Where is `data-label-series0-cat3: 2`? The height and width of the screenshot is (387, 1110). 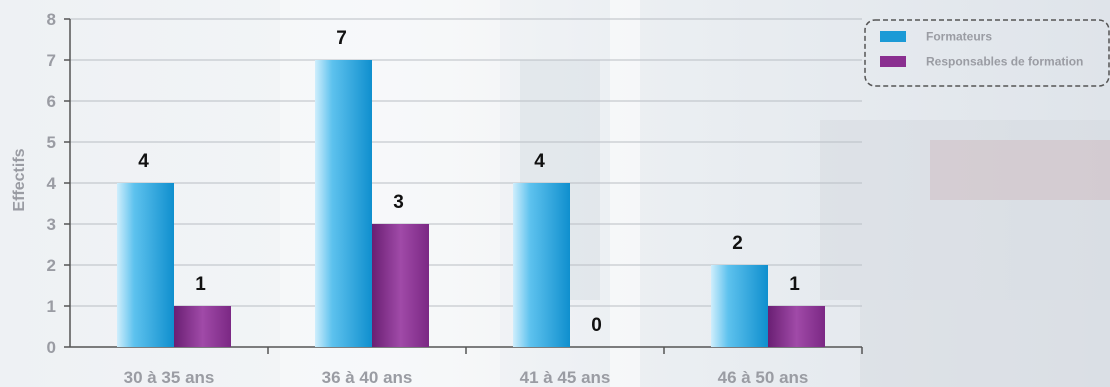
data-label-series0-cat3: 2 is located at coordinates (737, 243).